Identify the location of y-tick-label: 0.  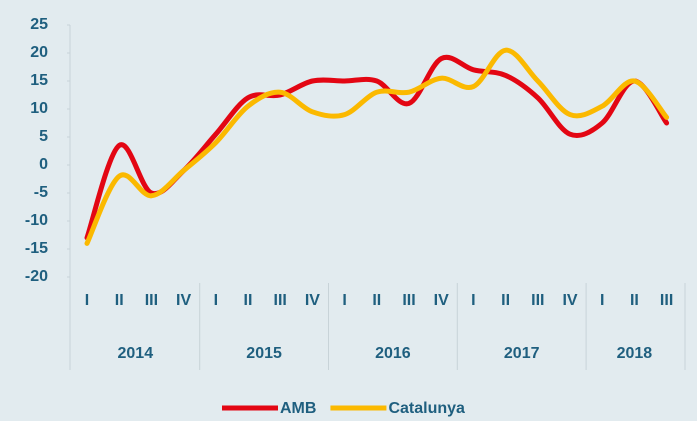
(43, 164).